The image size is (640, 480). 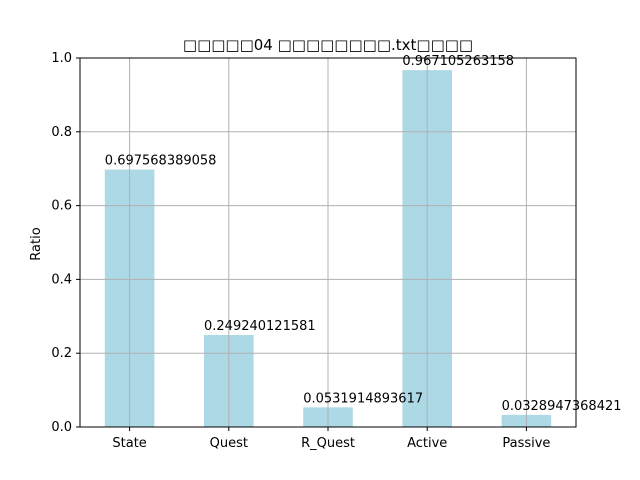 What do you see at coordinates (61, 58) in the screenshot?
I see `y-tick-label: 1.0` at bounding box center [61, 58].